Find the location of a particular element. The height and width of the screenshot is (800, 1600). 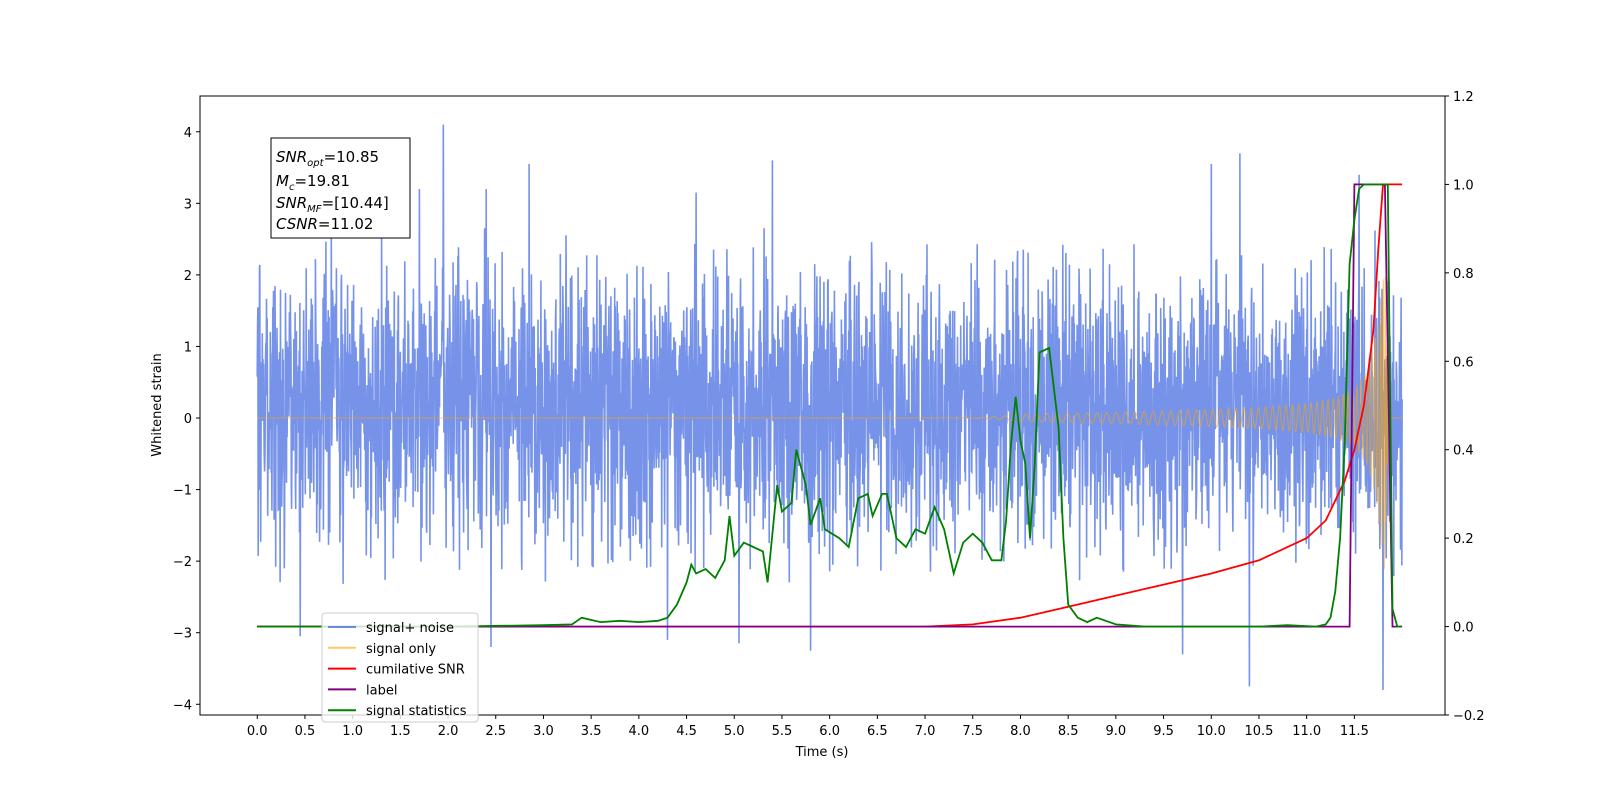

x-tick-label: 5.5 is located at coordinates (782, 731).